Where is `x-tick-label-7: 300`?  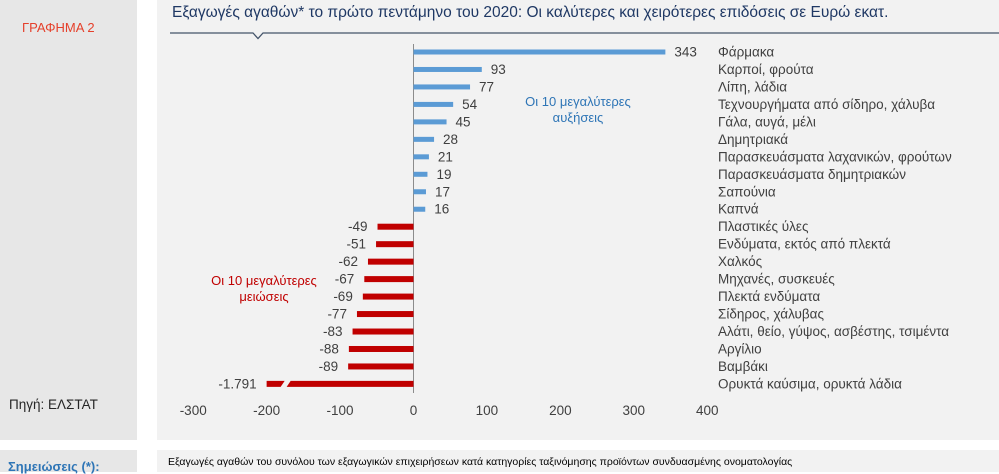 x-tick-label-7: 300 is located at coordinates (634, 410).